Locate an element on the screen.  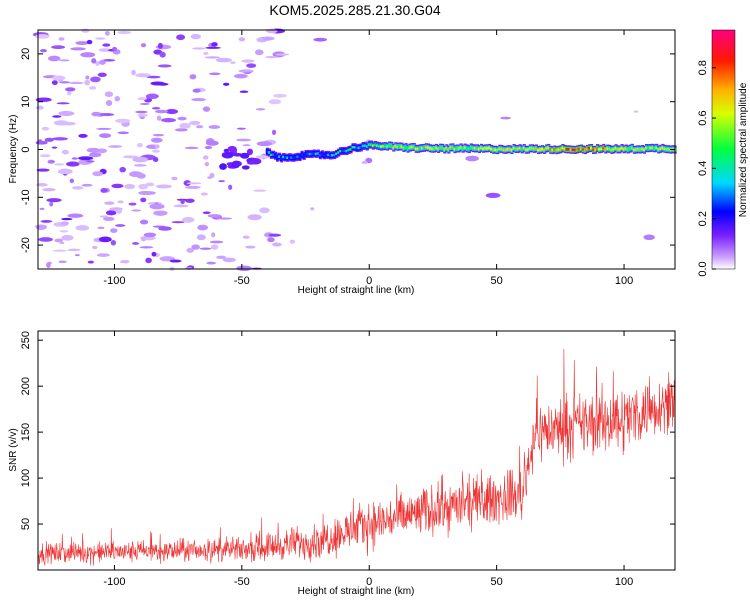
snr-x-label: Height of straight line (km) is located at coordinates (356, 591).